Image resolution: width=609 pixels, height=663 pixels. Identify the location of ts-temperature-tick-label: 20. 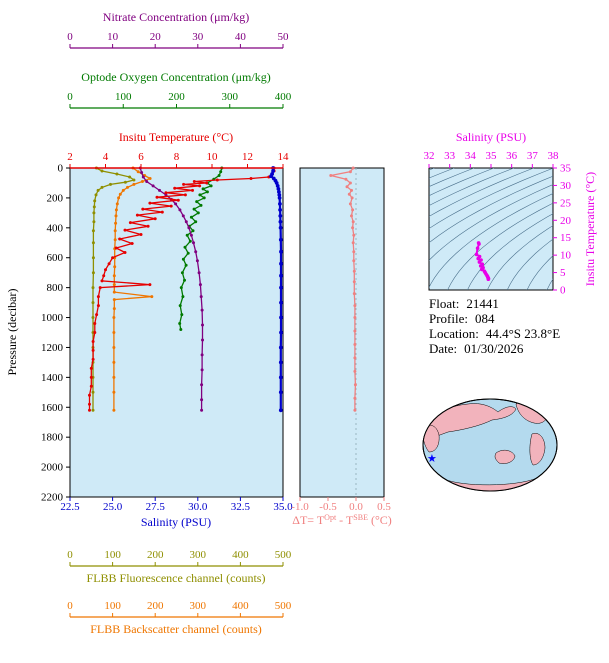
(566, 221).